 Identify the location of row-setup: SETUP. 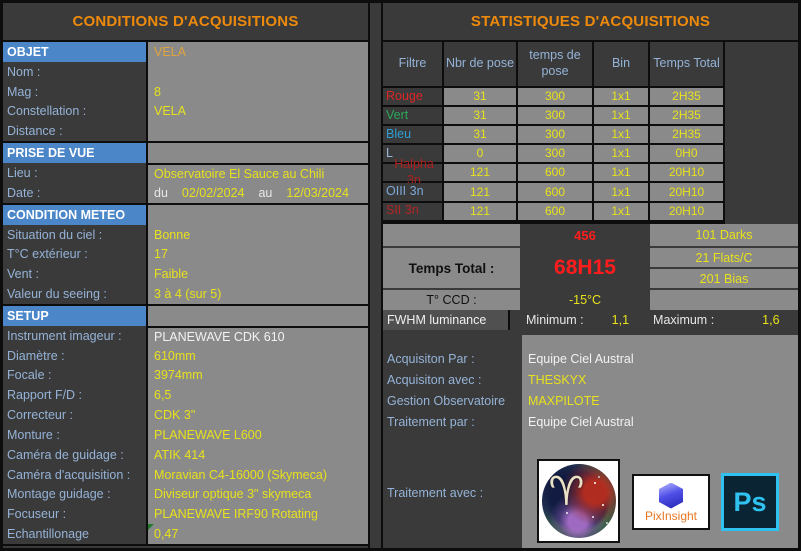
(185, 314).